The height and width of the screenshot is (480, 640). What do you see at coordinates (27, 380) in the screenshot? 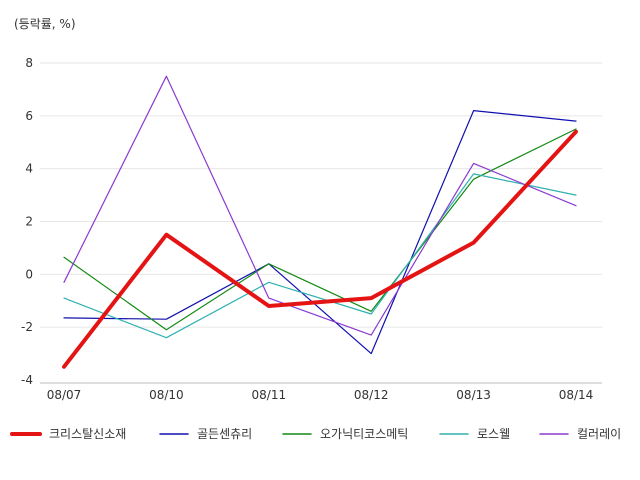
I see `y-tick-label: -4` at bounding box center [27, 380].